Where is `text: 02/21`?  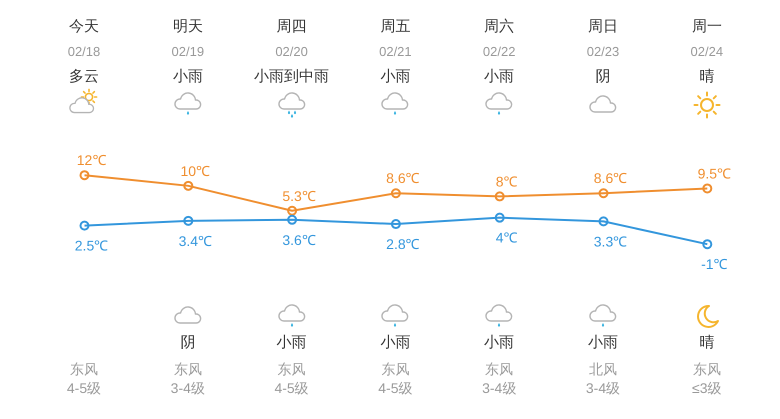 text: 02/21 is located at coordinates (395, 52).